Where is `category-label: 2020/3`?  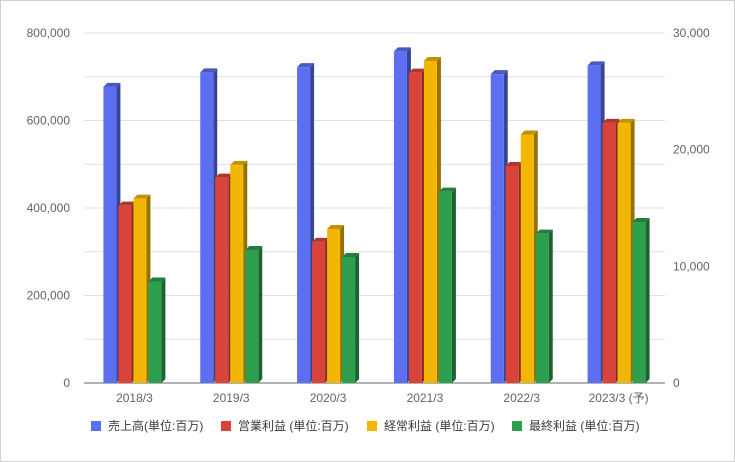
category-label: 2020/3 is located at coordinates (328, 398).